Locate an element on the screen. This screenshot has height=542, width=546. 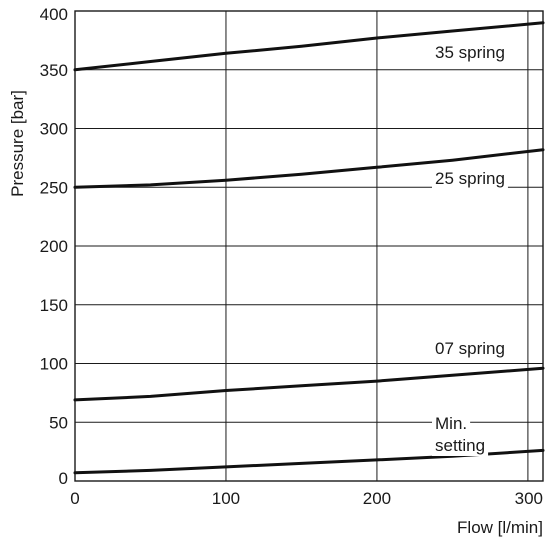
curve-label-25-spring: 25 spring is located at coordinates (470, 178).